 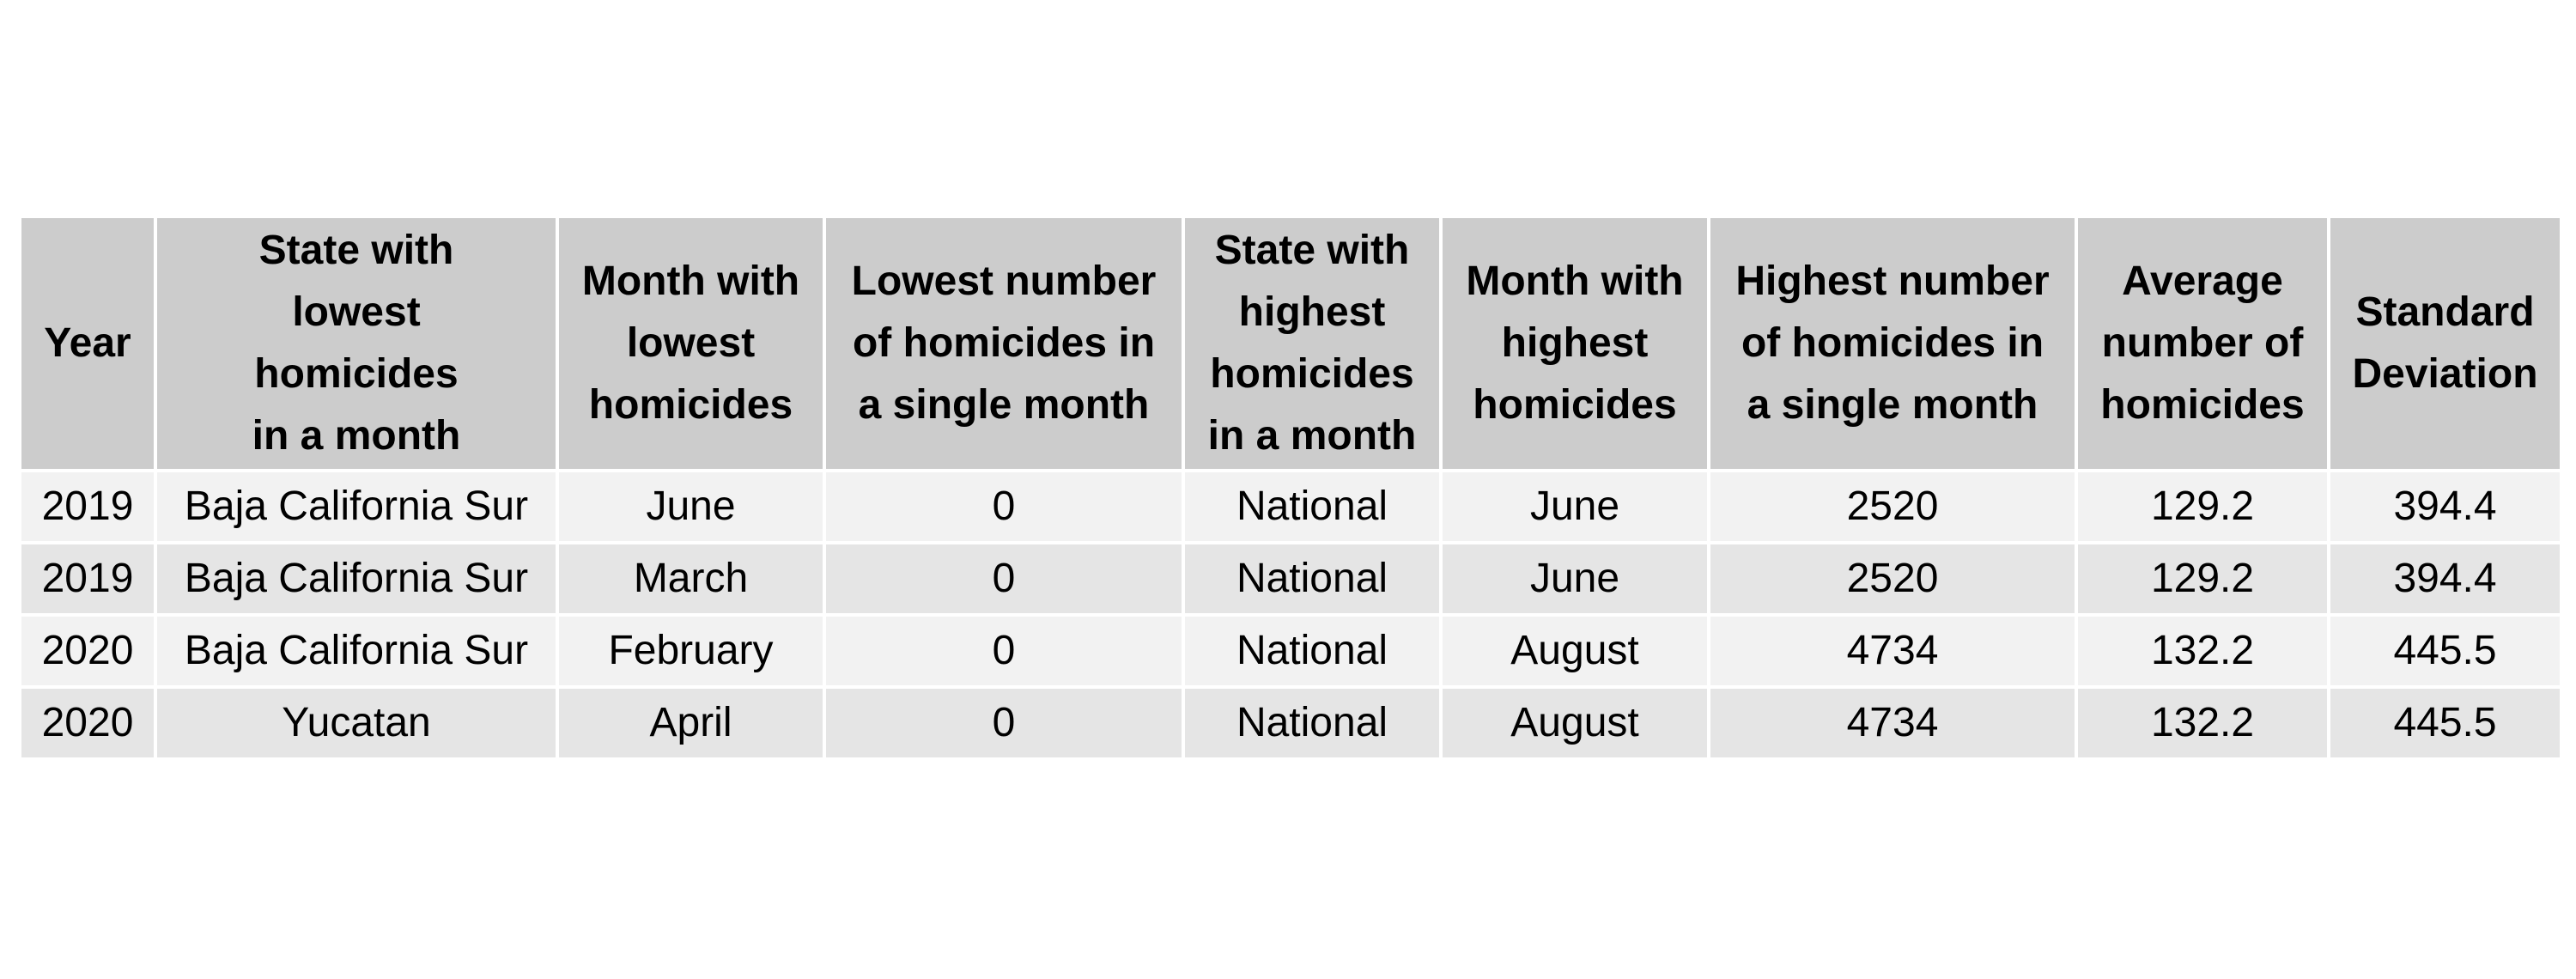 What do you see at coordinates (1312, 344) in the screenshot?
I see `column-header-5: State with highest homicides in a month` at bounding box center [1312, 344].